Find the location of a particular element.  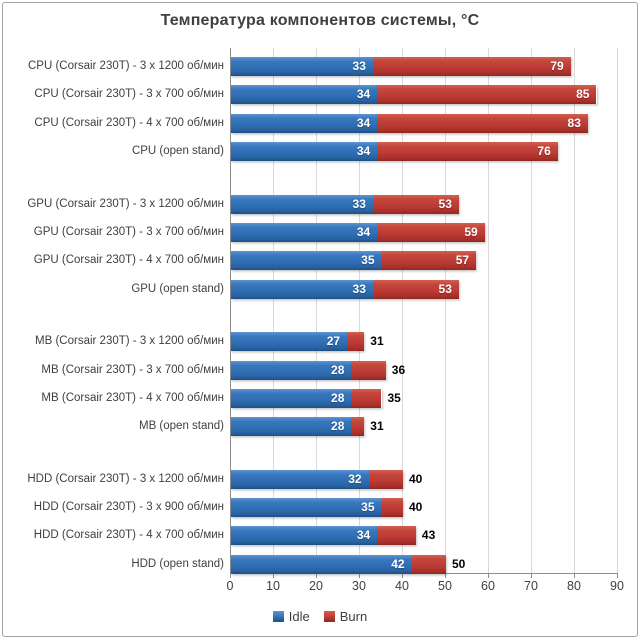

x-tick-label: 70 is located at coordinates (531, 586).